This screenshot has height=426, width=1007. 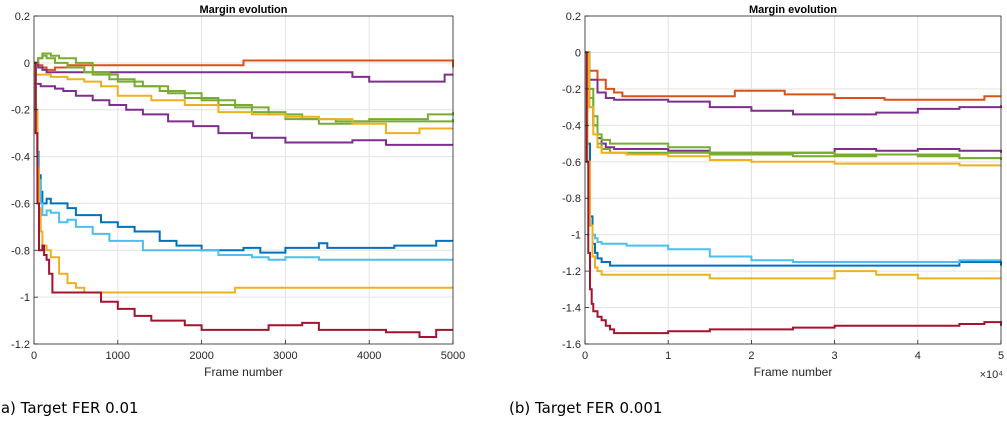 I want to click on y-tick-label: -1.6, so click(x=571, y=345).